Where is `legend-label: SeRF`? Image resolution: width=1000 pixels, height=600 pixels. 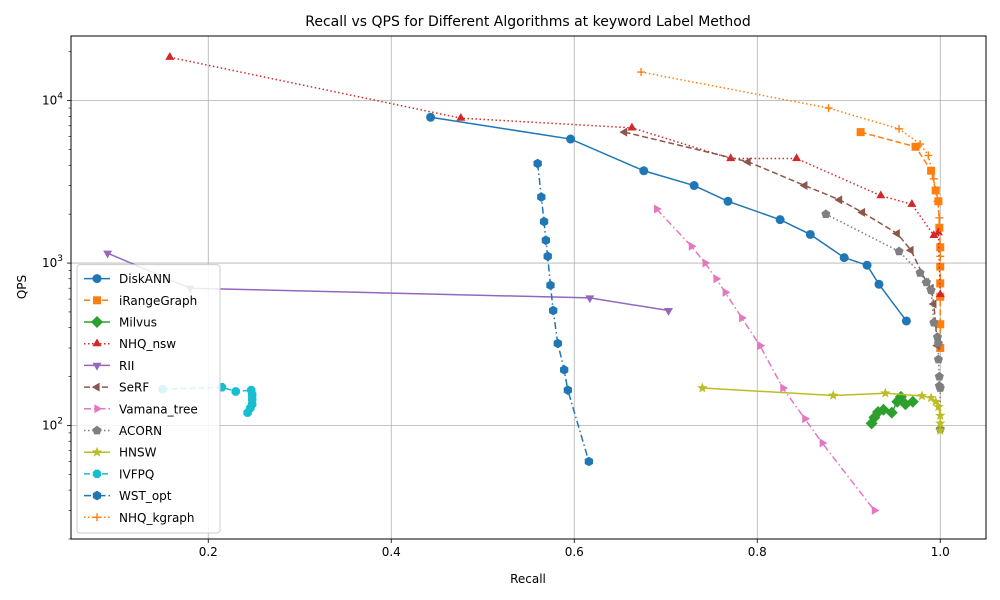 legend-label: SeRF is located at coordinates (134, 388).